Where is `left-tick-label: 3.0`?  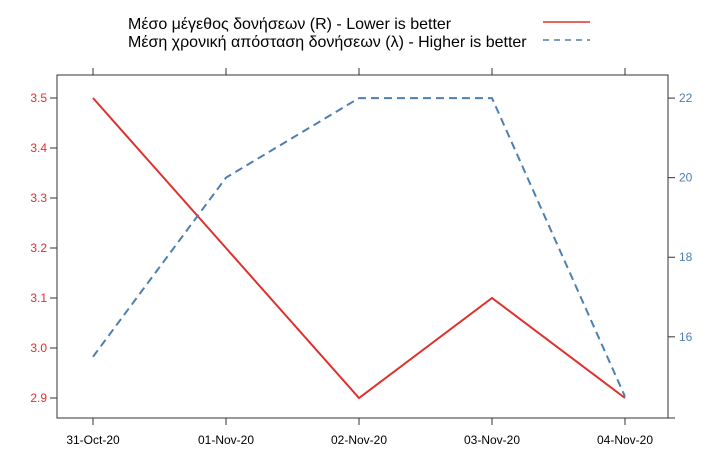
left-tick-label: 3.0 is located at coordinates (38, 348).